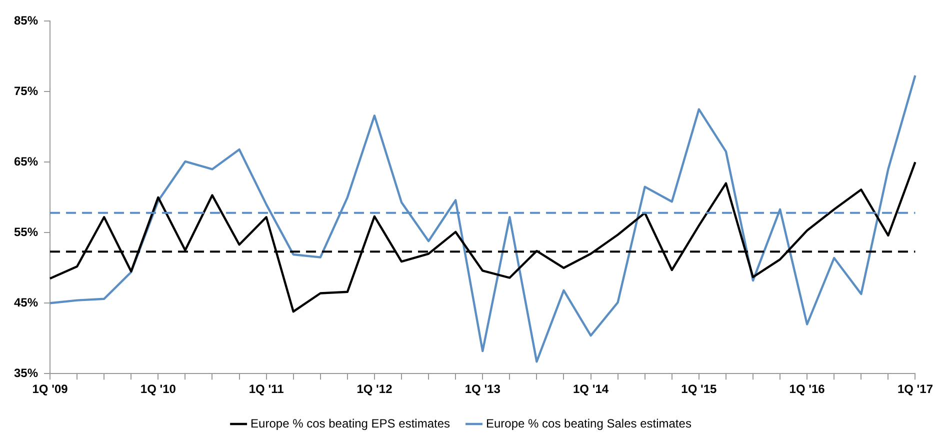 The height and width of the screenshot is (448, 944). I want to click on y-tick-label: 45%, so click(26, 302).